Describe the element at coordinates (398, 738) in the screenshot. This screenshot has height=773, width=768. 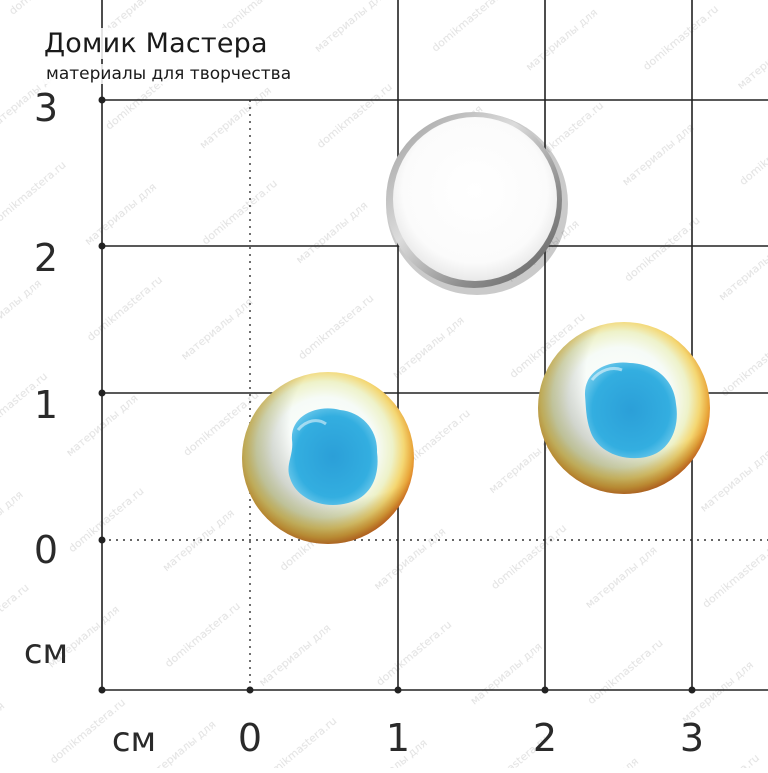
I see `x-tick-1: 1` at that location.